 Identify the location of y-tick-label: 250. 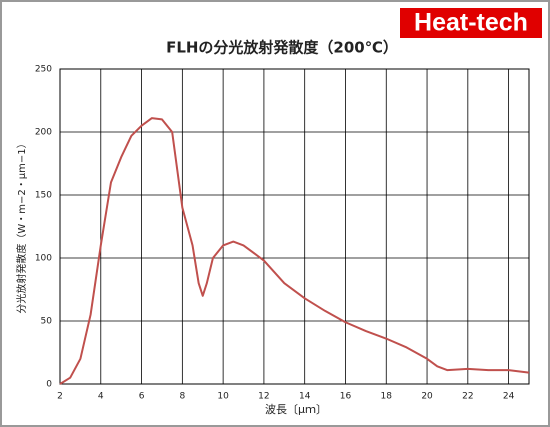
(43, 70).